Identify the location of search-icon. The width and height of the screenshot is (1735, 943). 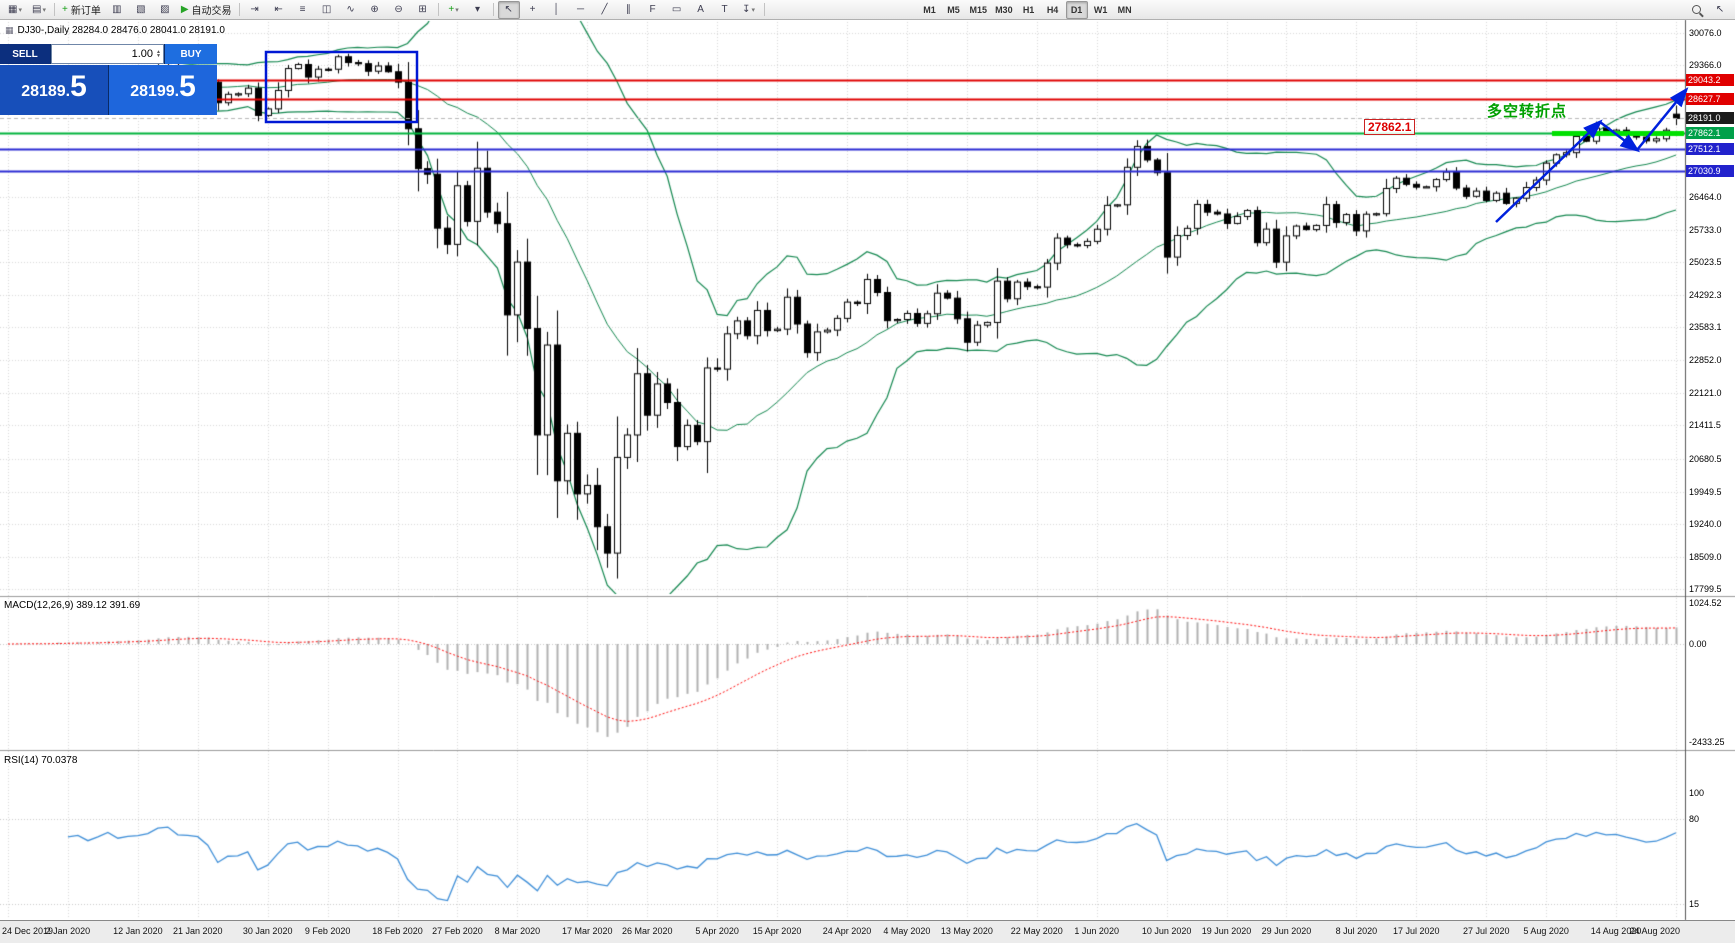
(1696, 10).